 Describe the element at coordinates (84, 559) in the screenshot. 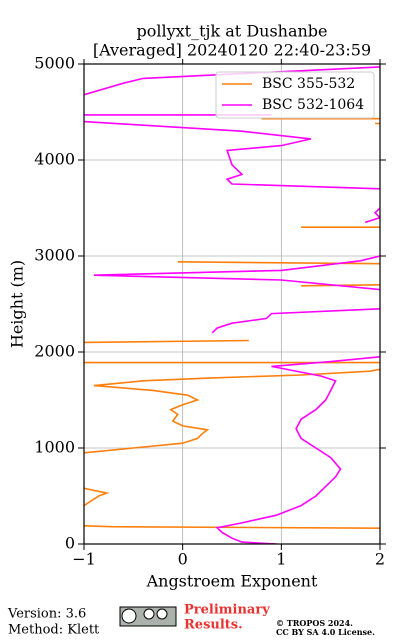

I see `x-tick-label: −1` at that location.